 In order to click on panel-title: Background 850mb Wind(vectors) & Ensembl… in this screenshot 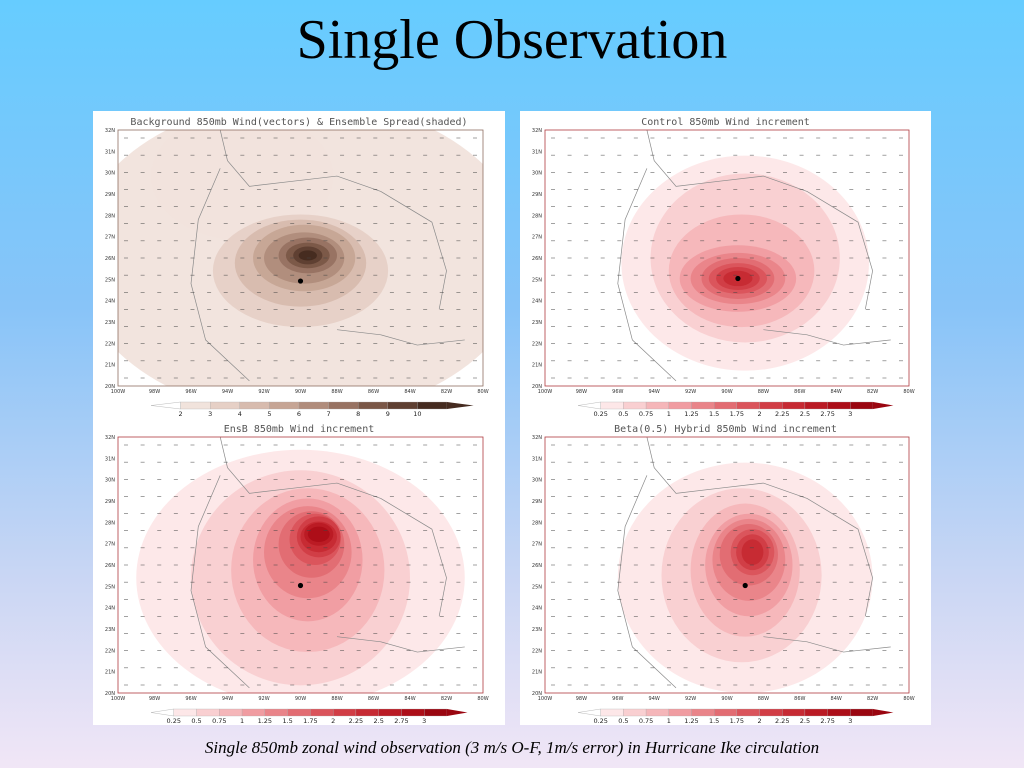, I will do `click(299, 122)`.